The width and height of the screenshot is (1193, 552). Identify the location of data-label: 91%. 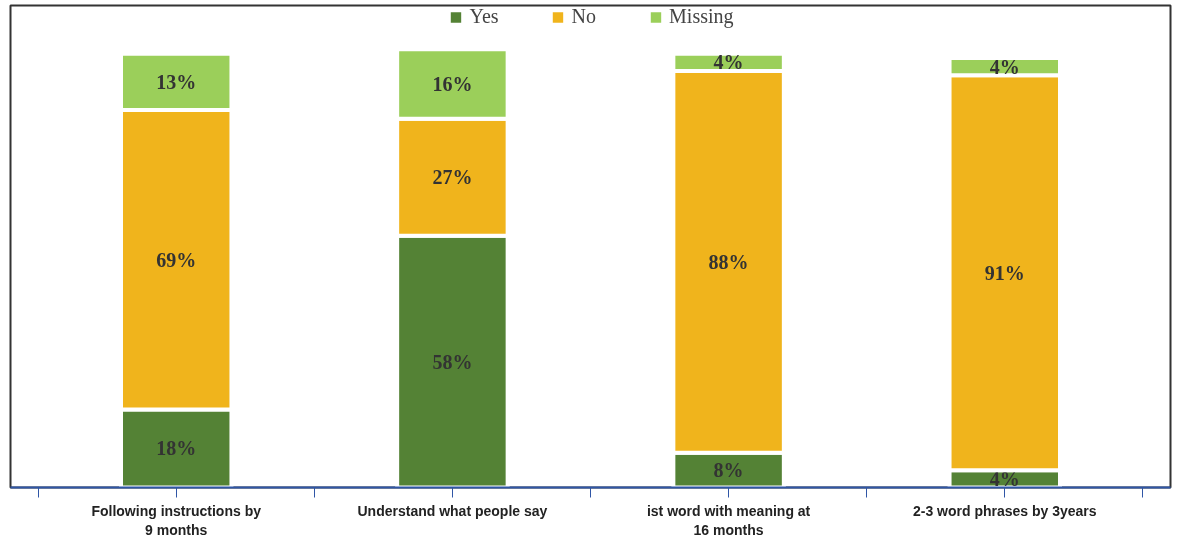
(1004, 272).